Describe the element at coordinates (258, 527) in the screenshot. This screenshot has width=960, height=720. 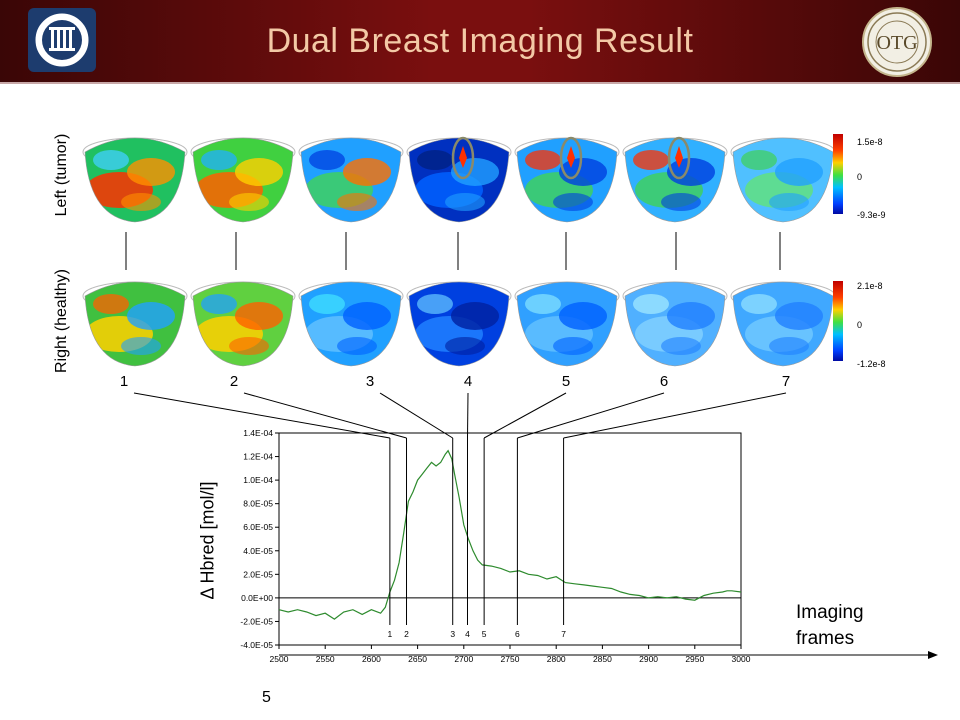
I see `y-tick-label-4: 6.0E-05` at that location.